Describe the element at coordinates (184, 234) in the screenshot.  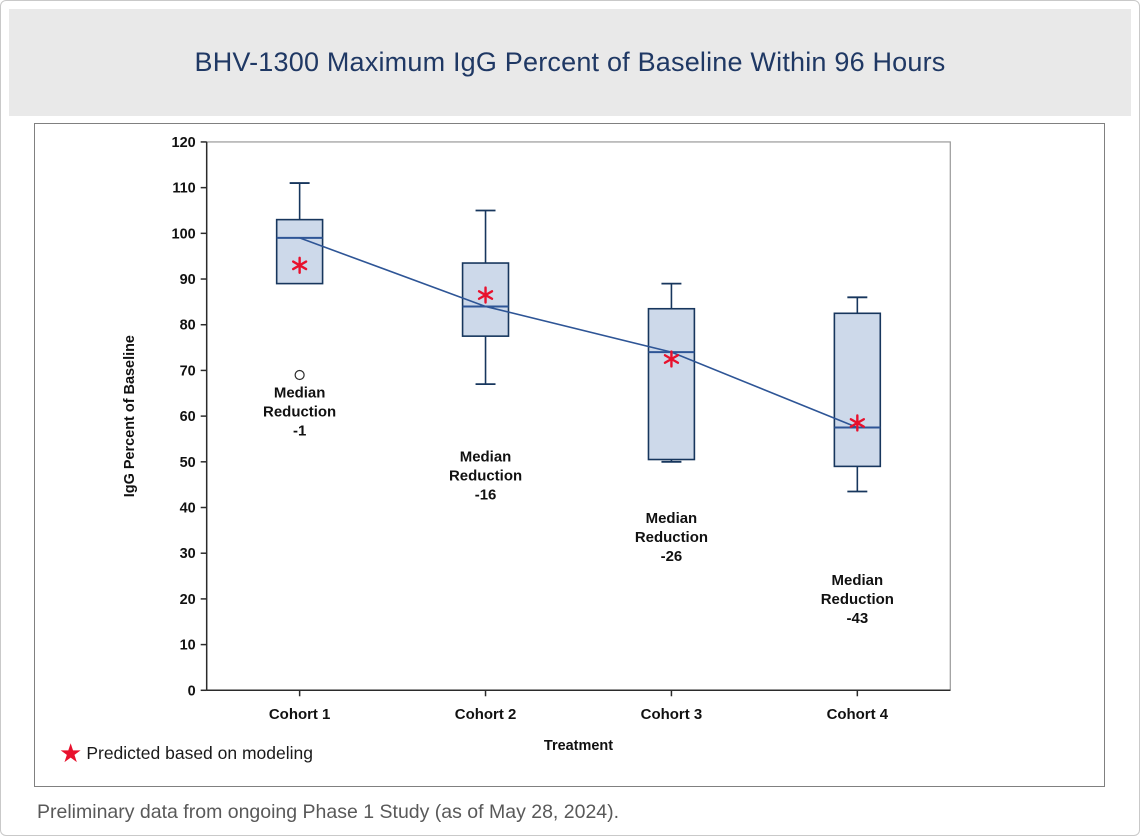
I see `svg-text: 100` at that location.